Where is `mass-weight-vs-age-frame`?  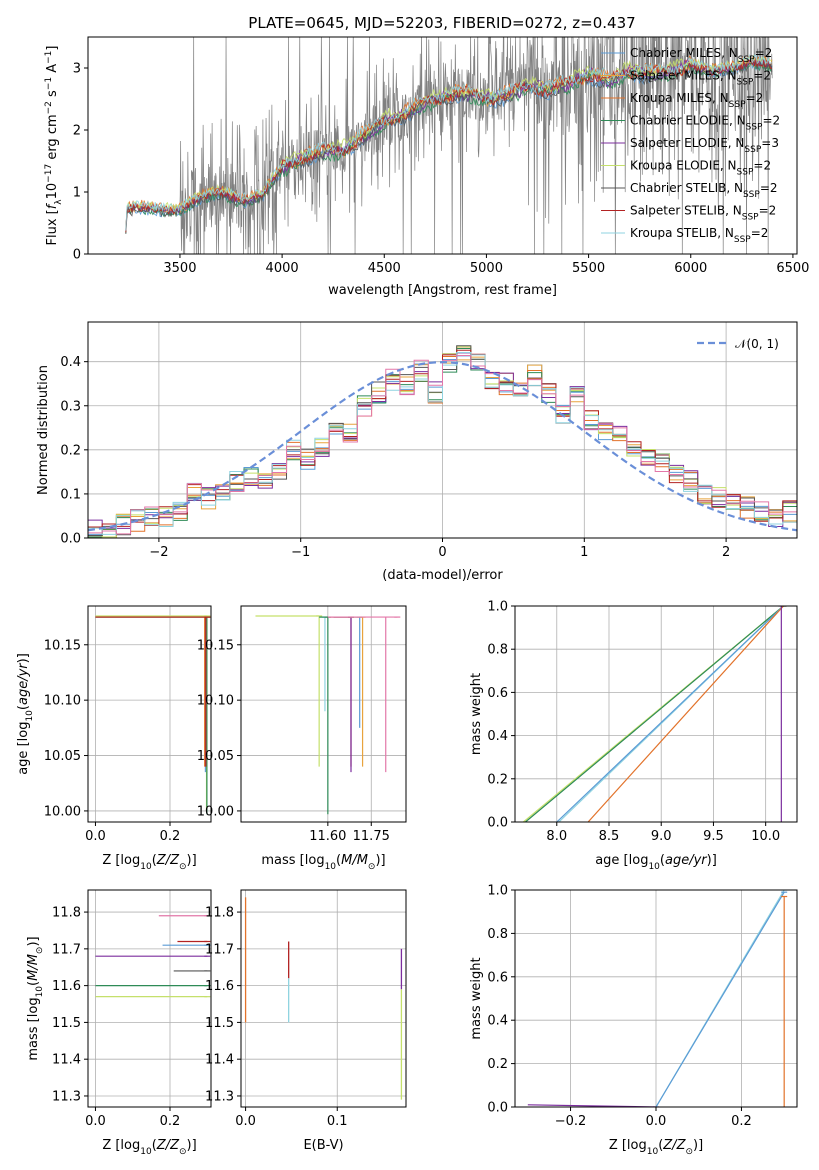 mass-weight-vs-age-frame is located at coordinates (656, 714).